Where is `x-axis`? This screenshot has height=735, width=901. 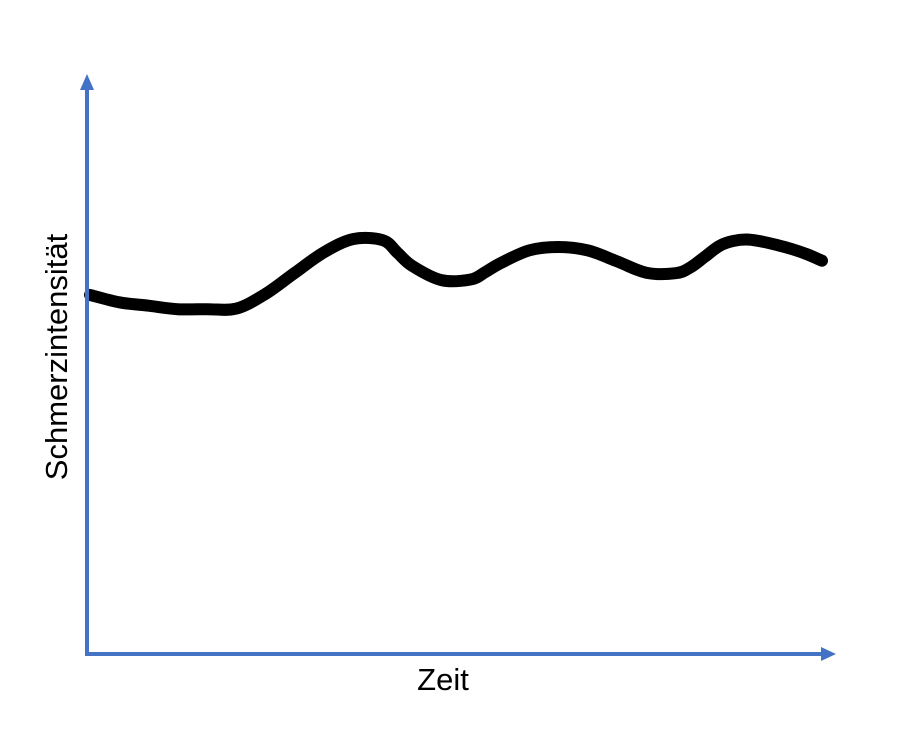 x-axis is located at coordinates (460, 654).